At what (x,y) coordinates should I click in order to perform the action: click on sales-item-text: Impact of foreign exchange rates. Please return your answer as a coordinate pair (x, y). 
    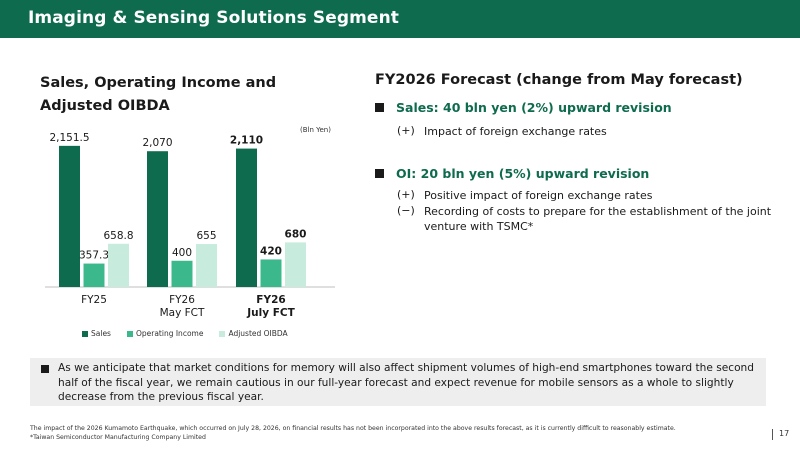
    Looking at the image, I should click on (515, 131).